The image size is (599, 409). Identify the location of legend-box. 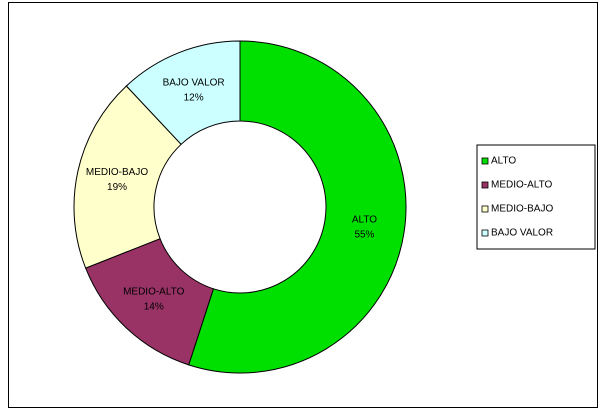
(536, 197).